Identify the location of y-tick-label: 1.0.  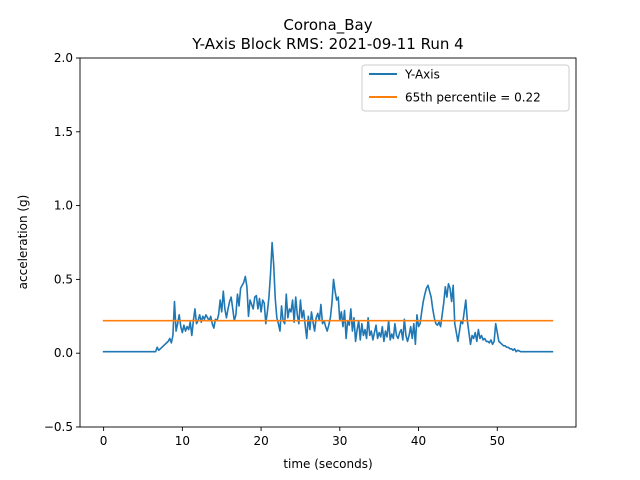
(63, 206).